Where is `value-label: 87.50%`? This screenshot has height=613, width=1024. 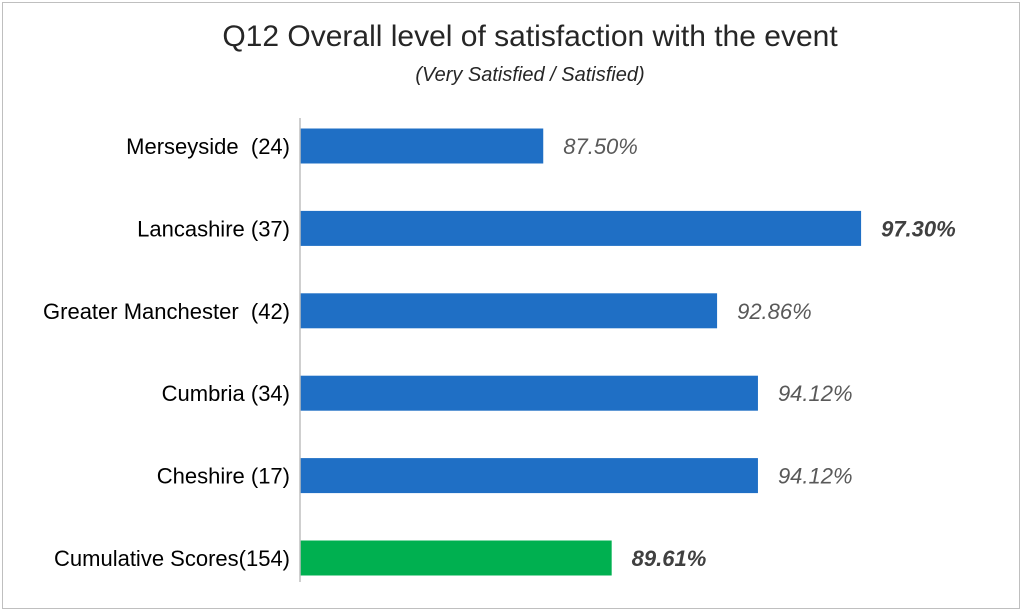 value-label: 87.50% is located at coordinates (600, 146).